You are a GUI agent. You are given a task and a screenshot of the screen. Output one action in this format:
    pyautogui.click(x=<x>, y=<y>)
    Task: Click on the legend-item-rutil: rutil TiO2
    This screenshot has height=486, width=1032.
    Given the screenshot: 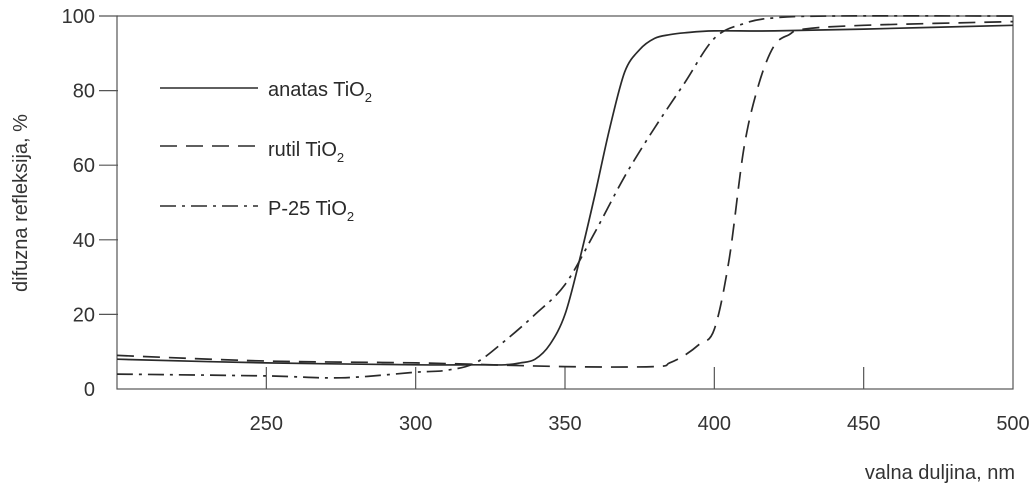 What is the action you would take?
    pyautogui.click(x=252, y=152)
    